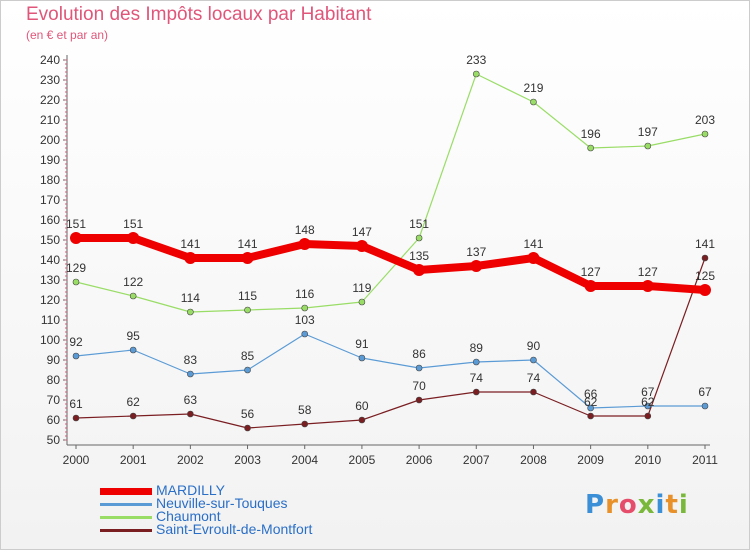  What do you see at coordinates (648, 132) in the screenshot?
I see `data-label-chaumont: 197` at bounding box center [648, 132].